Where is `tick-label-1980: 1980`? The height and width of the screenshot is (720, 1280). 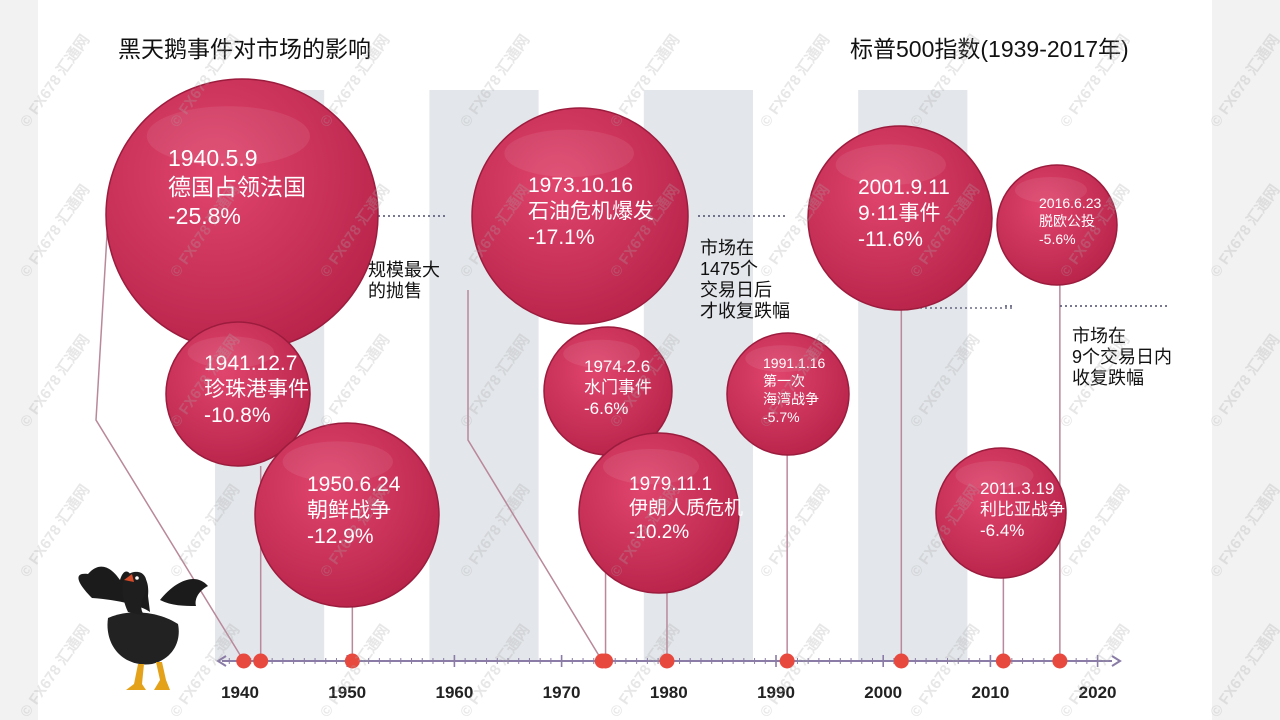
tick-label-1980: 1980 is located at coordinates (669, 692).